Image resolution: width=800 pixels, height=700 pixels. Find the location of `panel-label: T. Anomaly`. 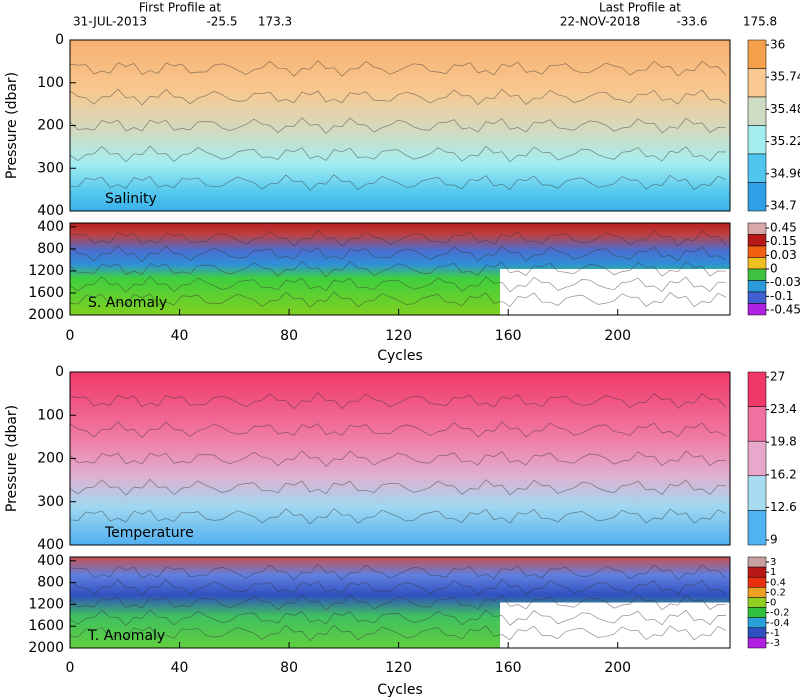

panel-label: T. Anomaly is located at coordinates (126, 636).